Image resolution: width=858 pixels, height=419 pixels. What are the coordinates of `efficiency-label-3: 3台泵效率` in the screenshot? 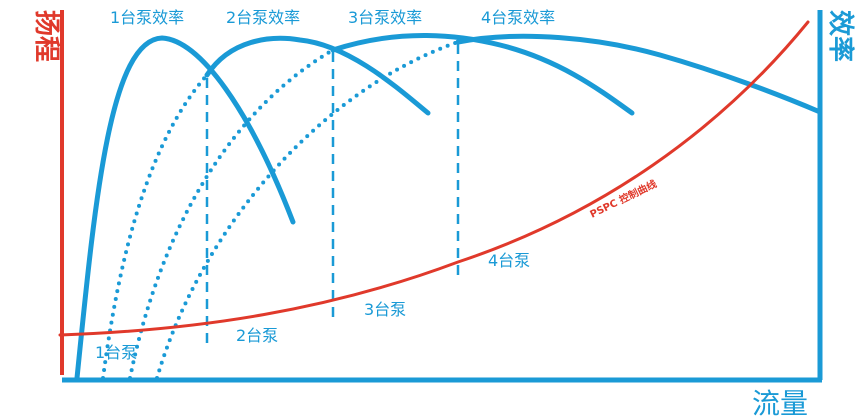 It's located at (385, 17).